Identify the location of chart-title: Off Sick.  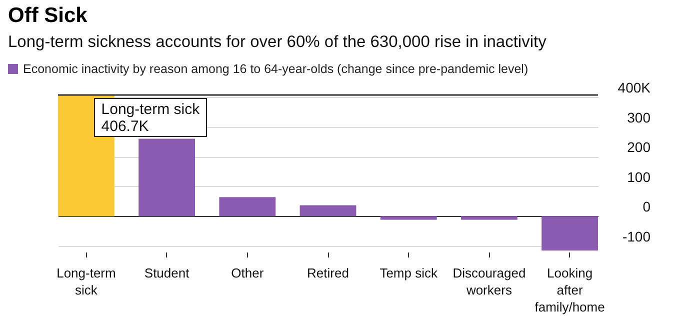
(48, 16).